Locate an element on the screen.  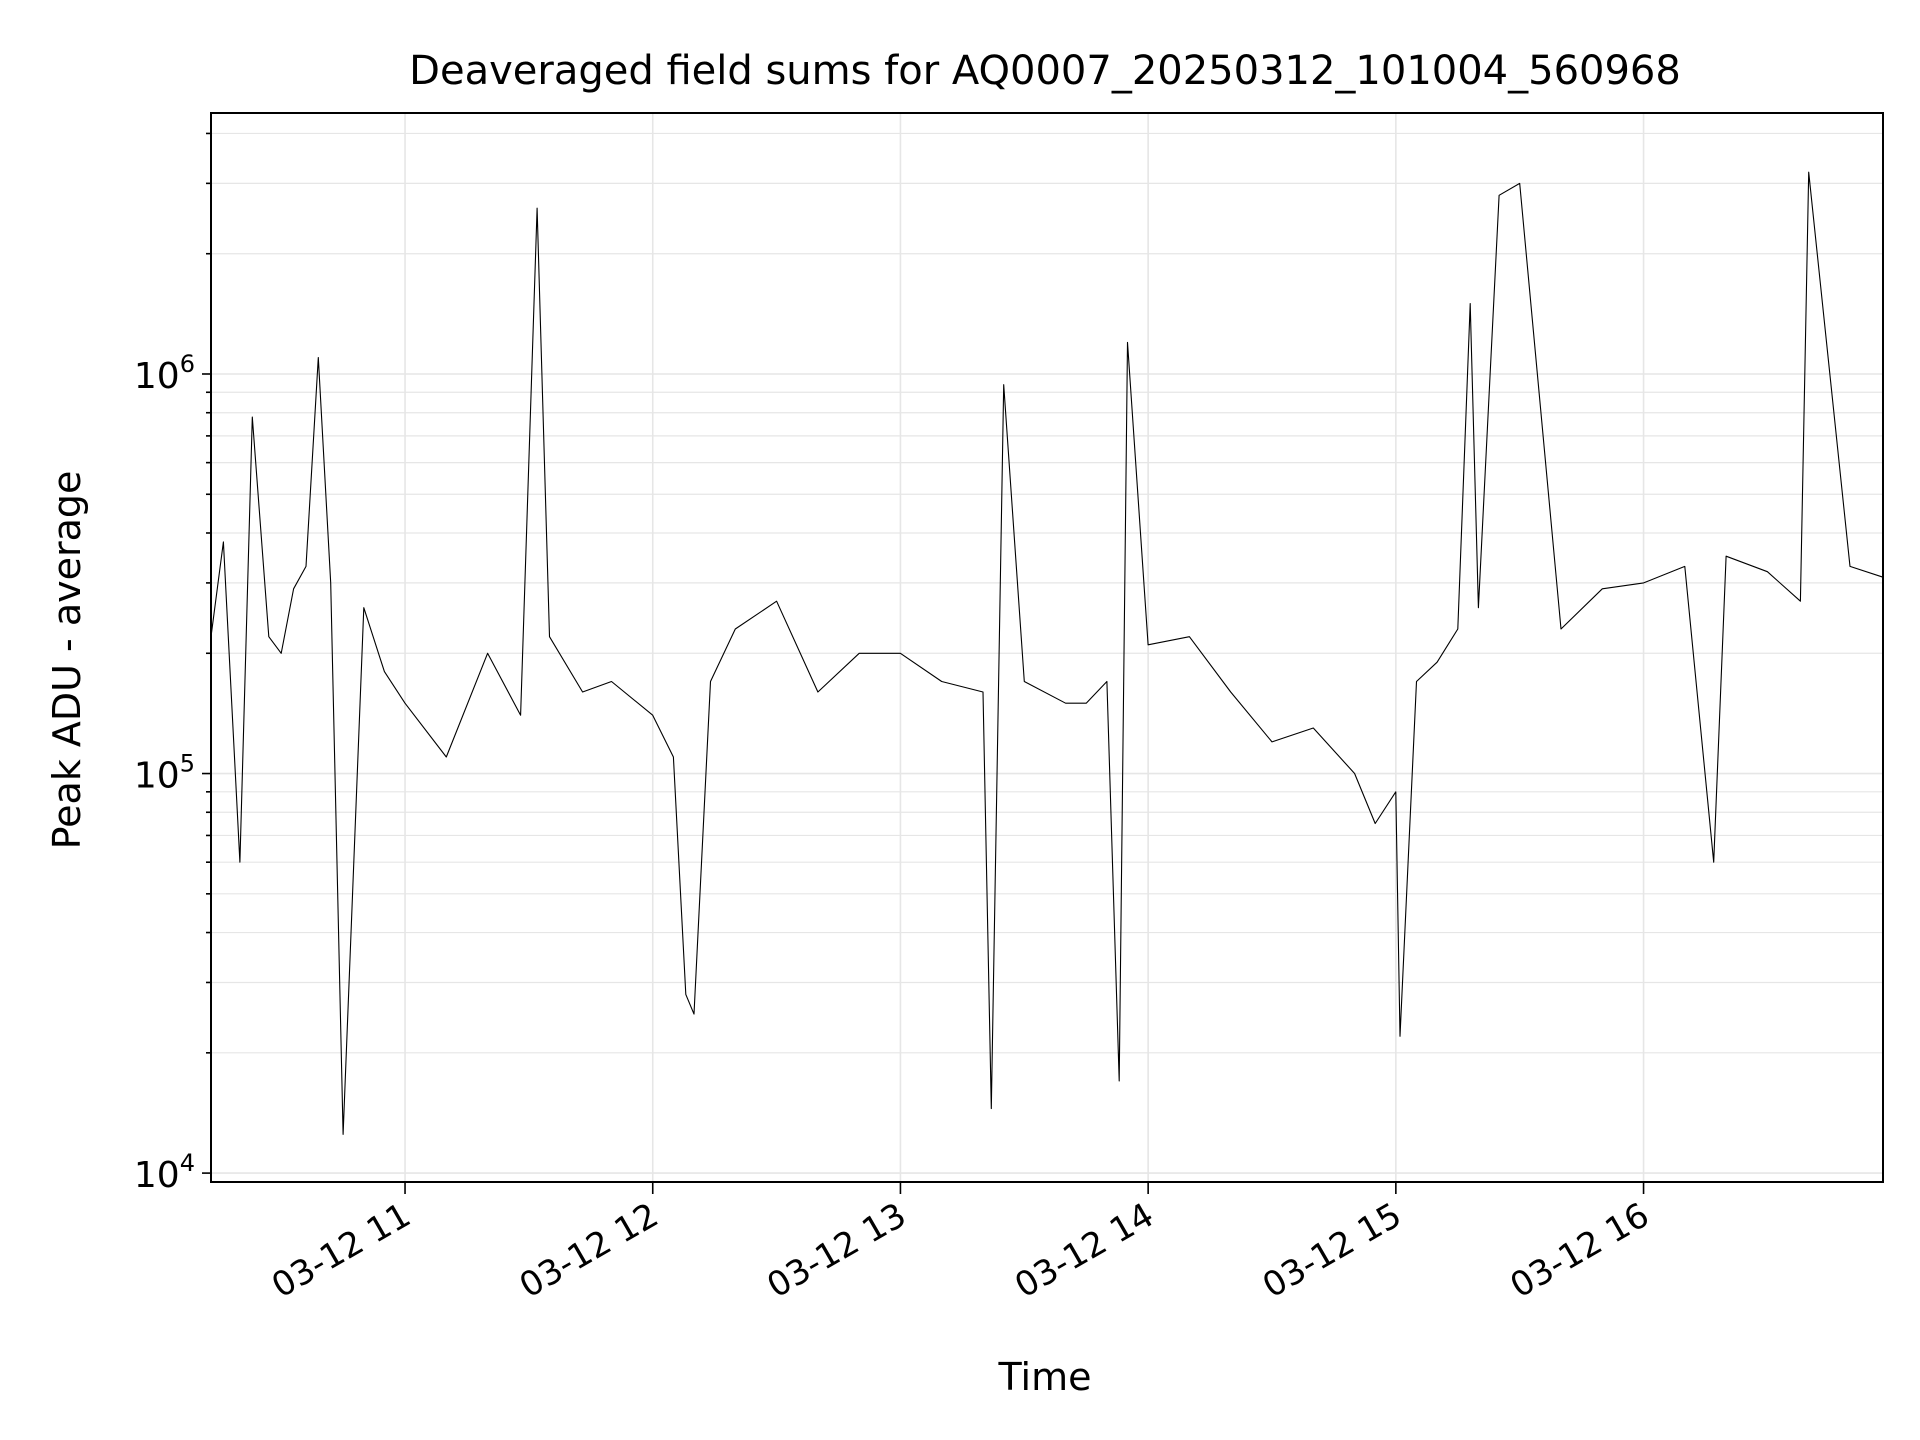
x-axis-label: Time is located at coordinates (1045, 1377).